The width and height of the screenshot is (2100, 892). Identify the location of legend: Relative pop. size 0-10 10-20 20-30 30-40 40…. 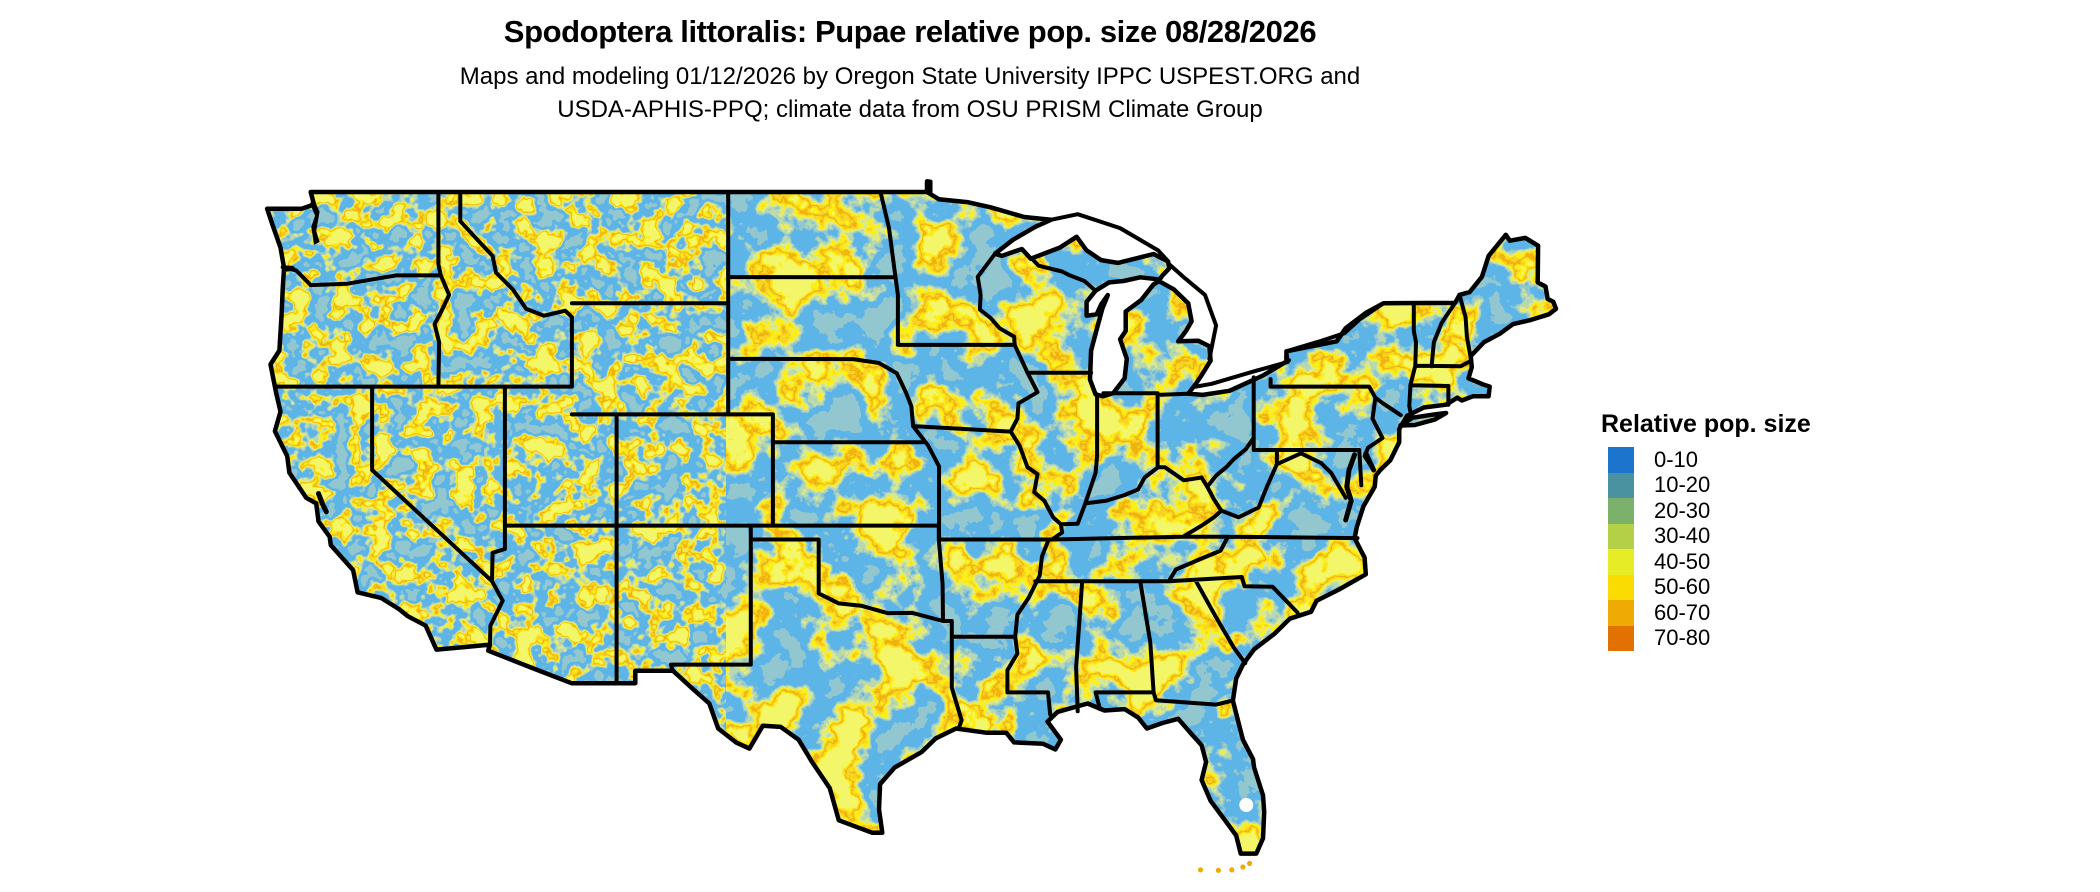
(1706, 530).